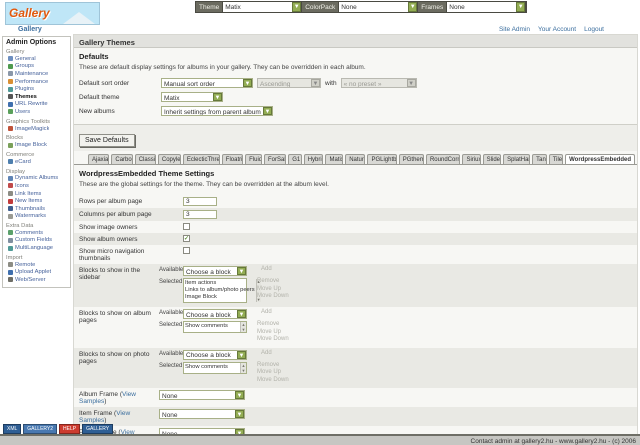 The image size is (640, 445). What do you see at coordinates (145, 159) in the screenshot?
I see `tab-classic: Classic` at bounding box center [145, 159].